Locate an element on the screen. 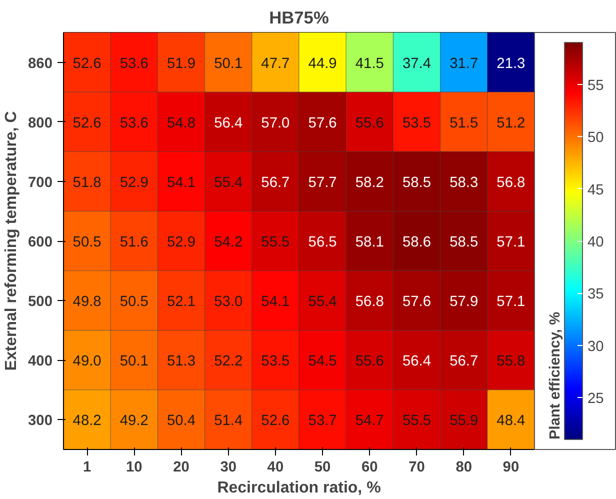 Image resolution: width=616 pixels, height=499 pixels. data-label: 54.2 is located at coordinates (228, 242).